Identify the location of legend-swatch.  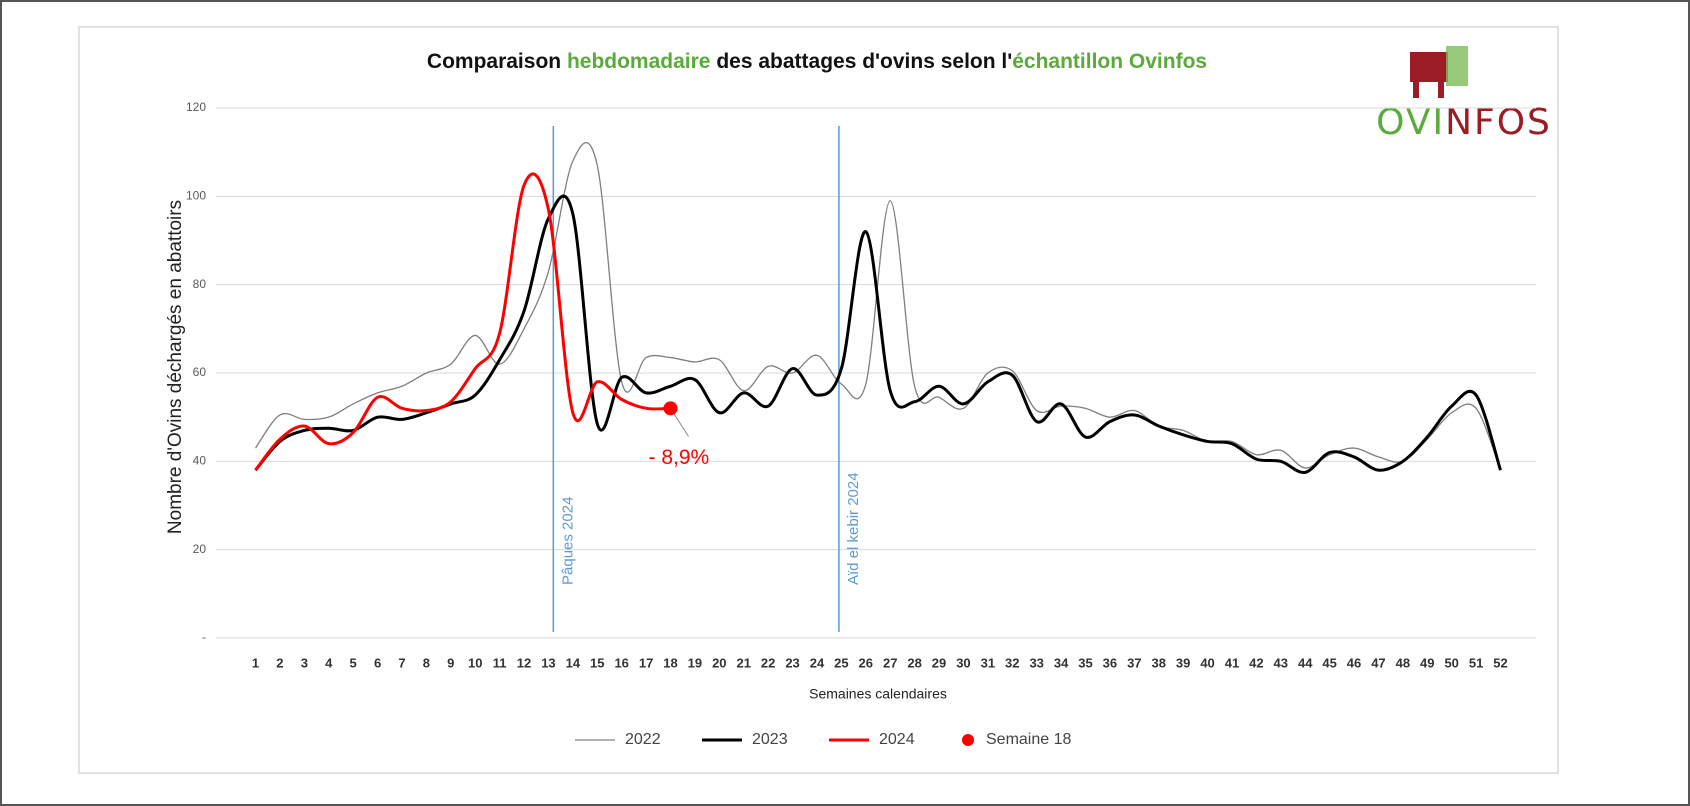
(968, 740).